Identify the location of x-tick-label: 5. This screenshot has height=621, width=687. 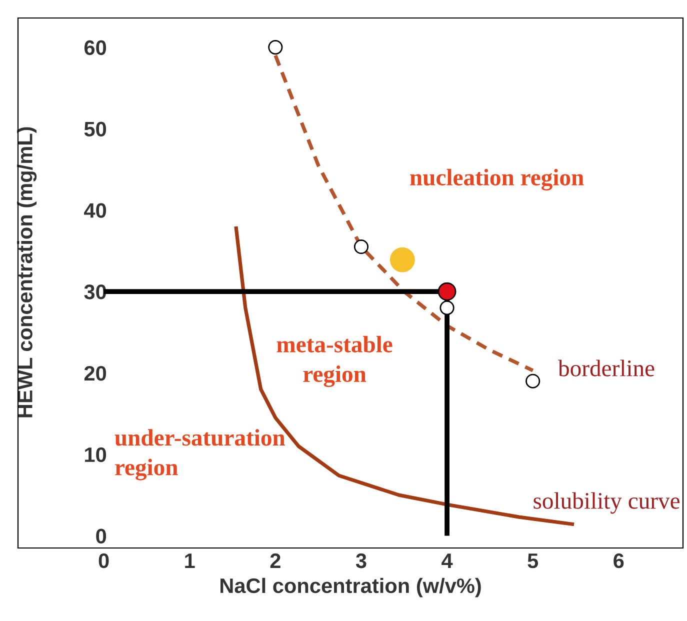
(533, 561).